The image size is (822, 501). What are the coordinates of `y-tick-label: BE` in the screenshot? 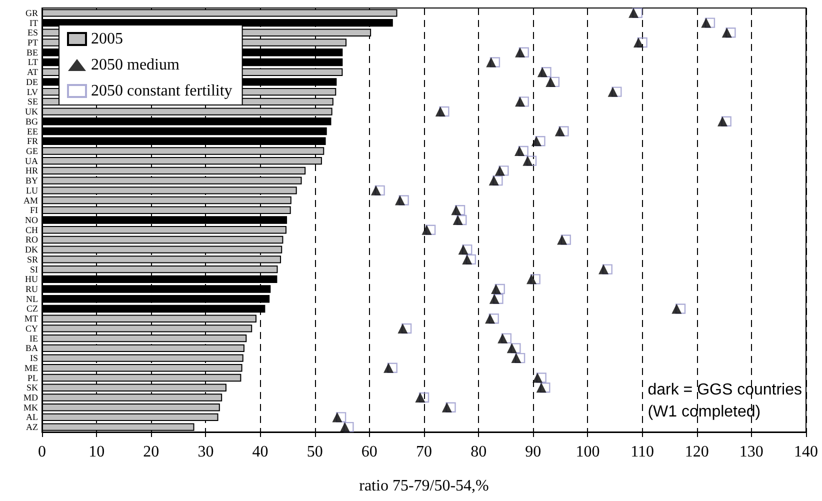 It's located at (32, 52).